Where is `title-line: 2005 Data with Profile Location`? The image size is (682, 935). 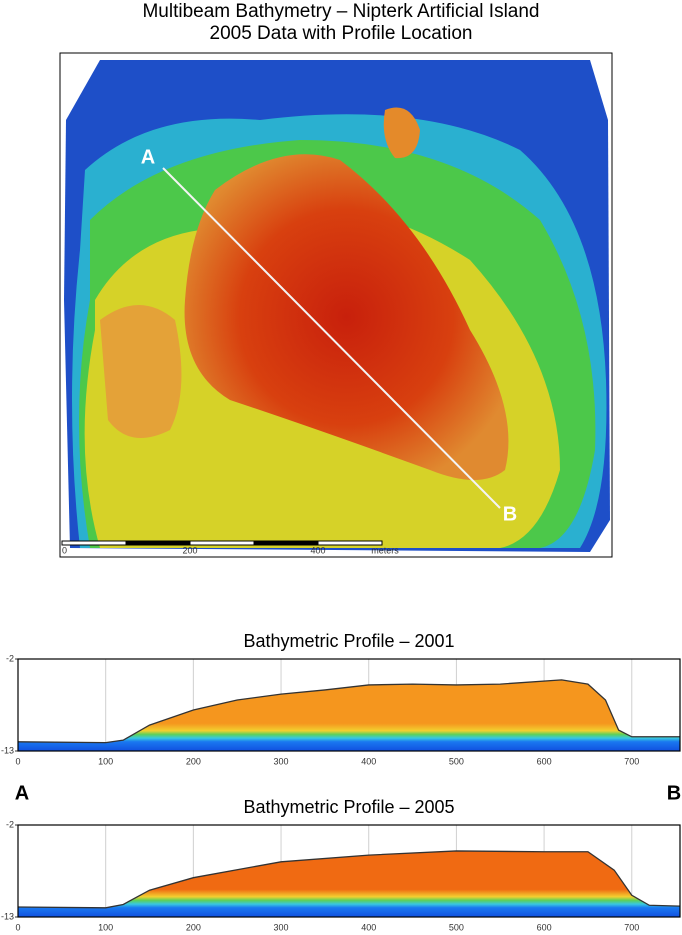
title-line: 2005 Data with Profile Location is located at coordinates (341, 33).